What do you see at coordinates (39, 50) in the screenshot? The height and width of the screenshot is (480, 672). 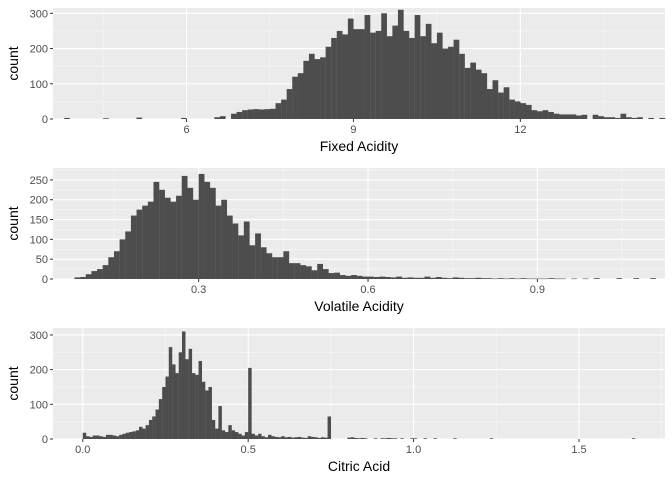 I see `y-tick-label: 200` at bounding box center [39, 50].